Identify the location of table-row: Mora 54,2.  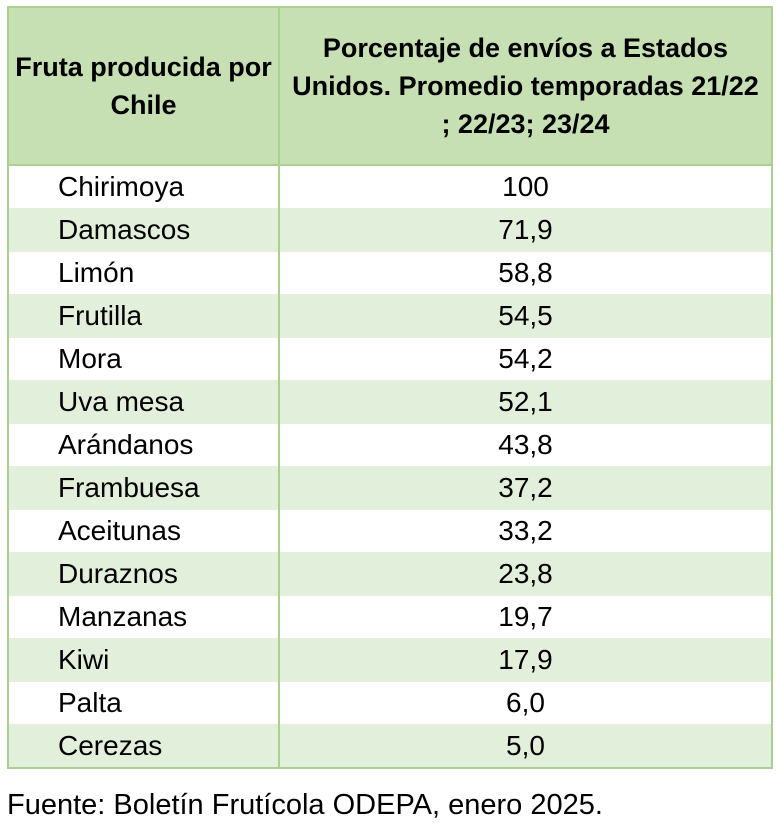
(390, 359).